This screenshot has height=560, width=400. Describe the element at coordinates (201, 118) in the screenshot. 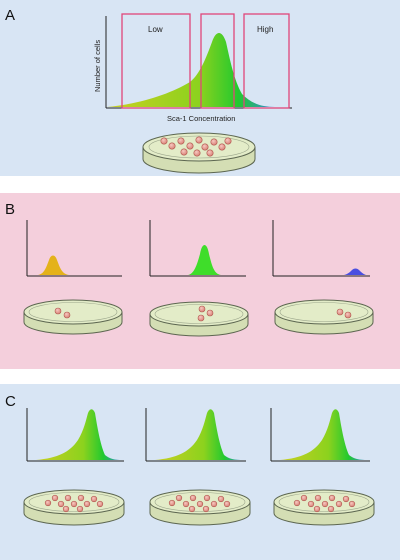

I see `panel-a-x-axis-label: Sca-1 Concentration` at that location.